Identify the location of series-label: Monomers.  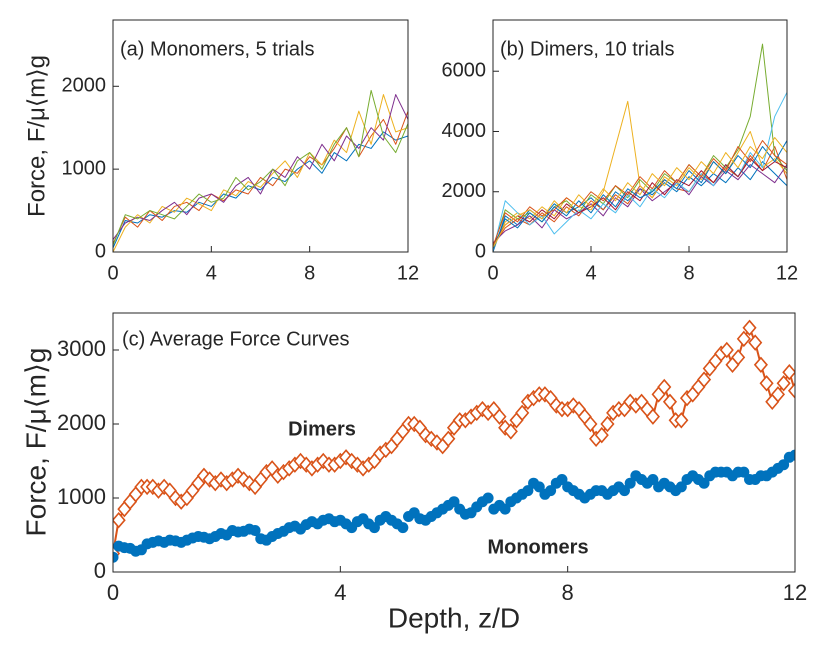
(537, 547).